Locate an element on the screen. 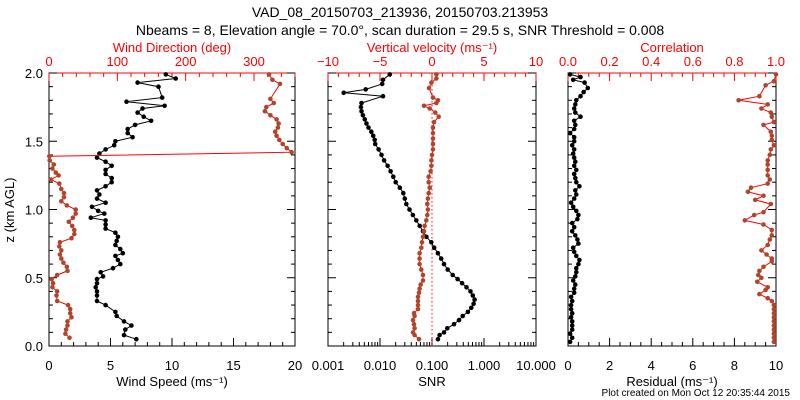  x-tick-label: 0.010 is located at coordinates (380, 365).